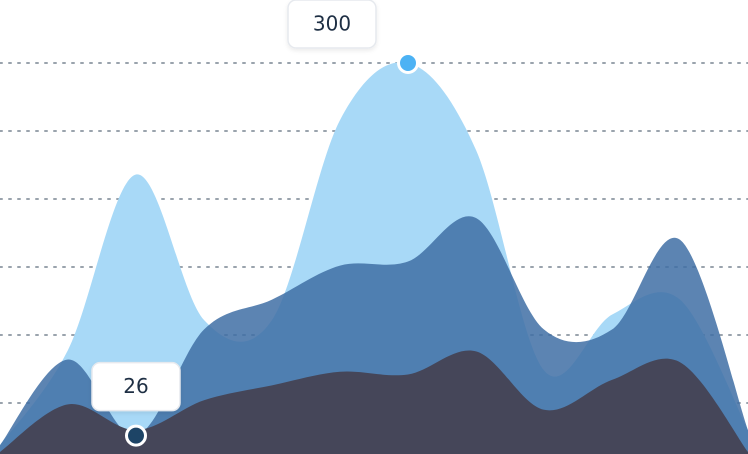  I want to click on callout-label: 300, so click(332, 24).